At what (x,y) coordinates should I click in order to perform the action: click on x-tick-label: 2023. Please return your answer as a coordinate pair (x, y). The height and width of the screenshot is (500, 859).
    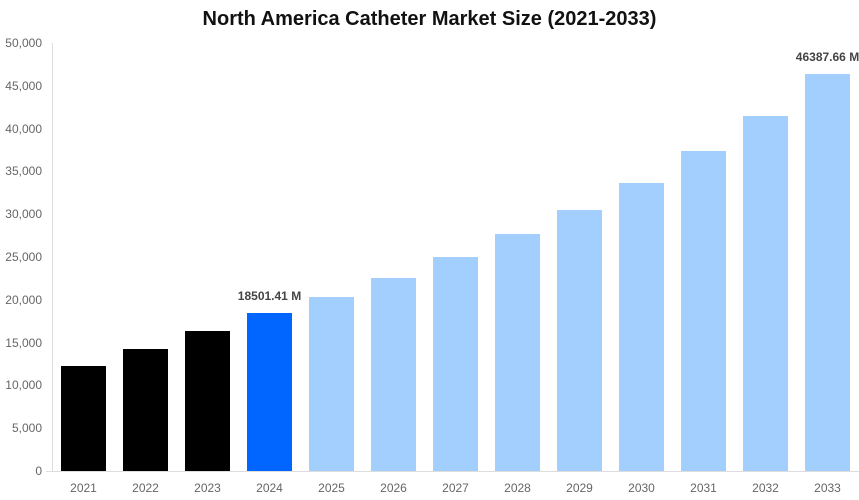
    Looking at the image, I should click on (207, 488).